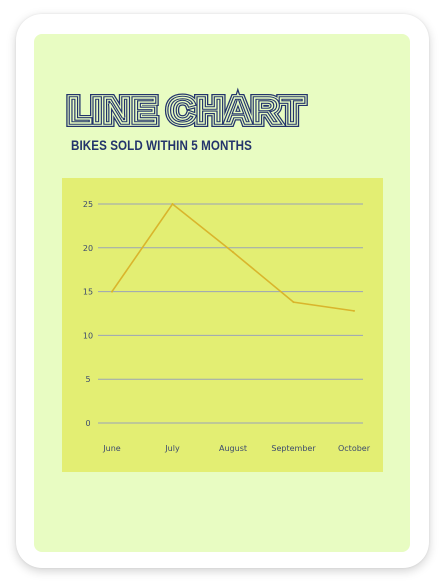 This screenshot has width=447, height=588. Describe the element at coordinates (88, 204) in the screenshot. I see `y-tick-label: 25` at that location.